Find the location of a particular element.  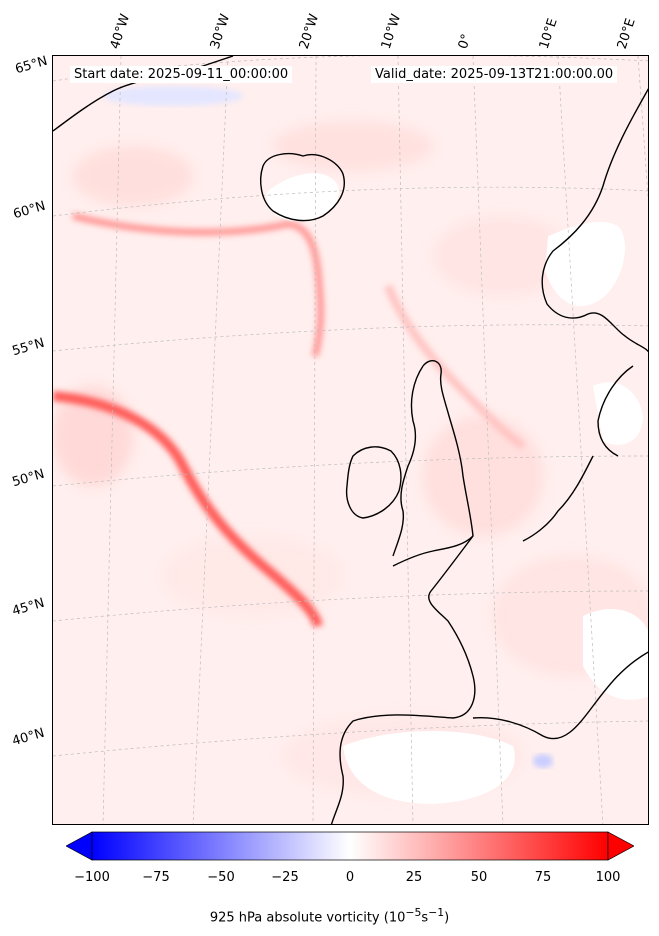

colorbar-label: 925 hPa absolute vorticity (10−5s−1) is located at coordinates (329, 915).